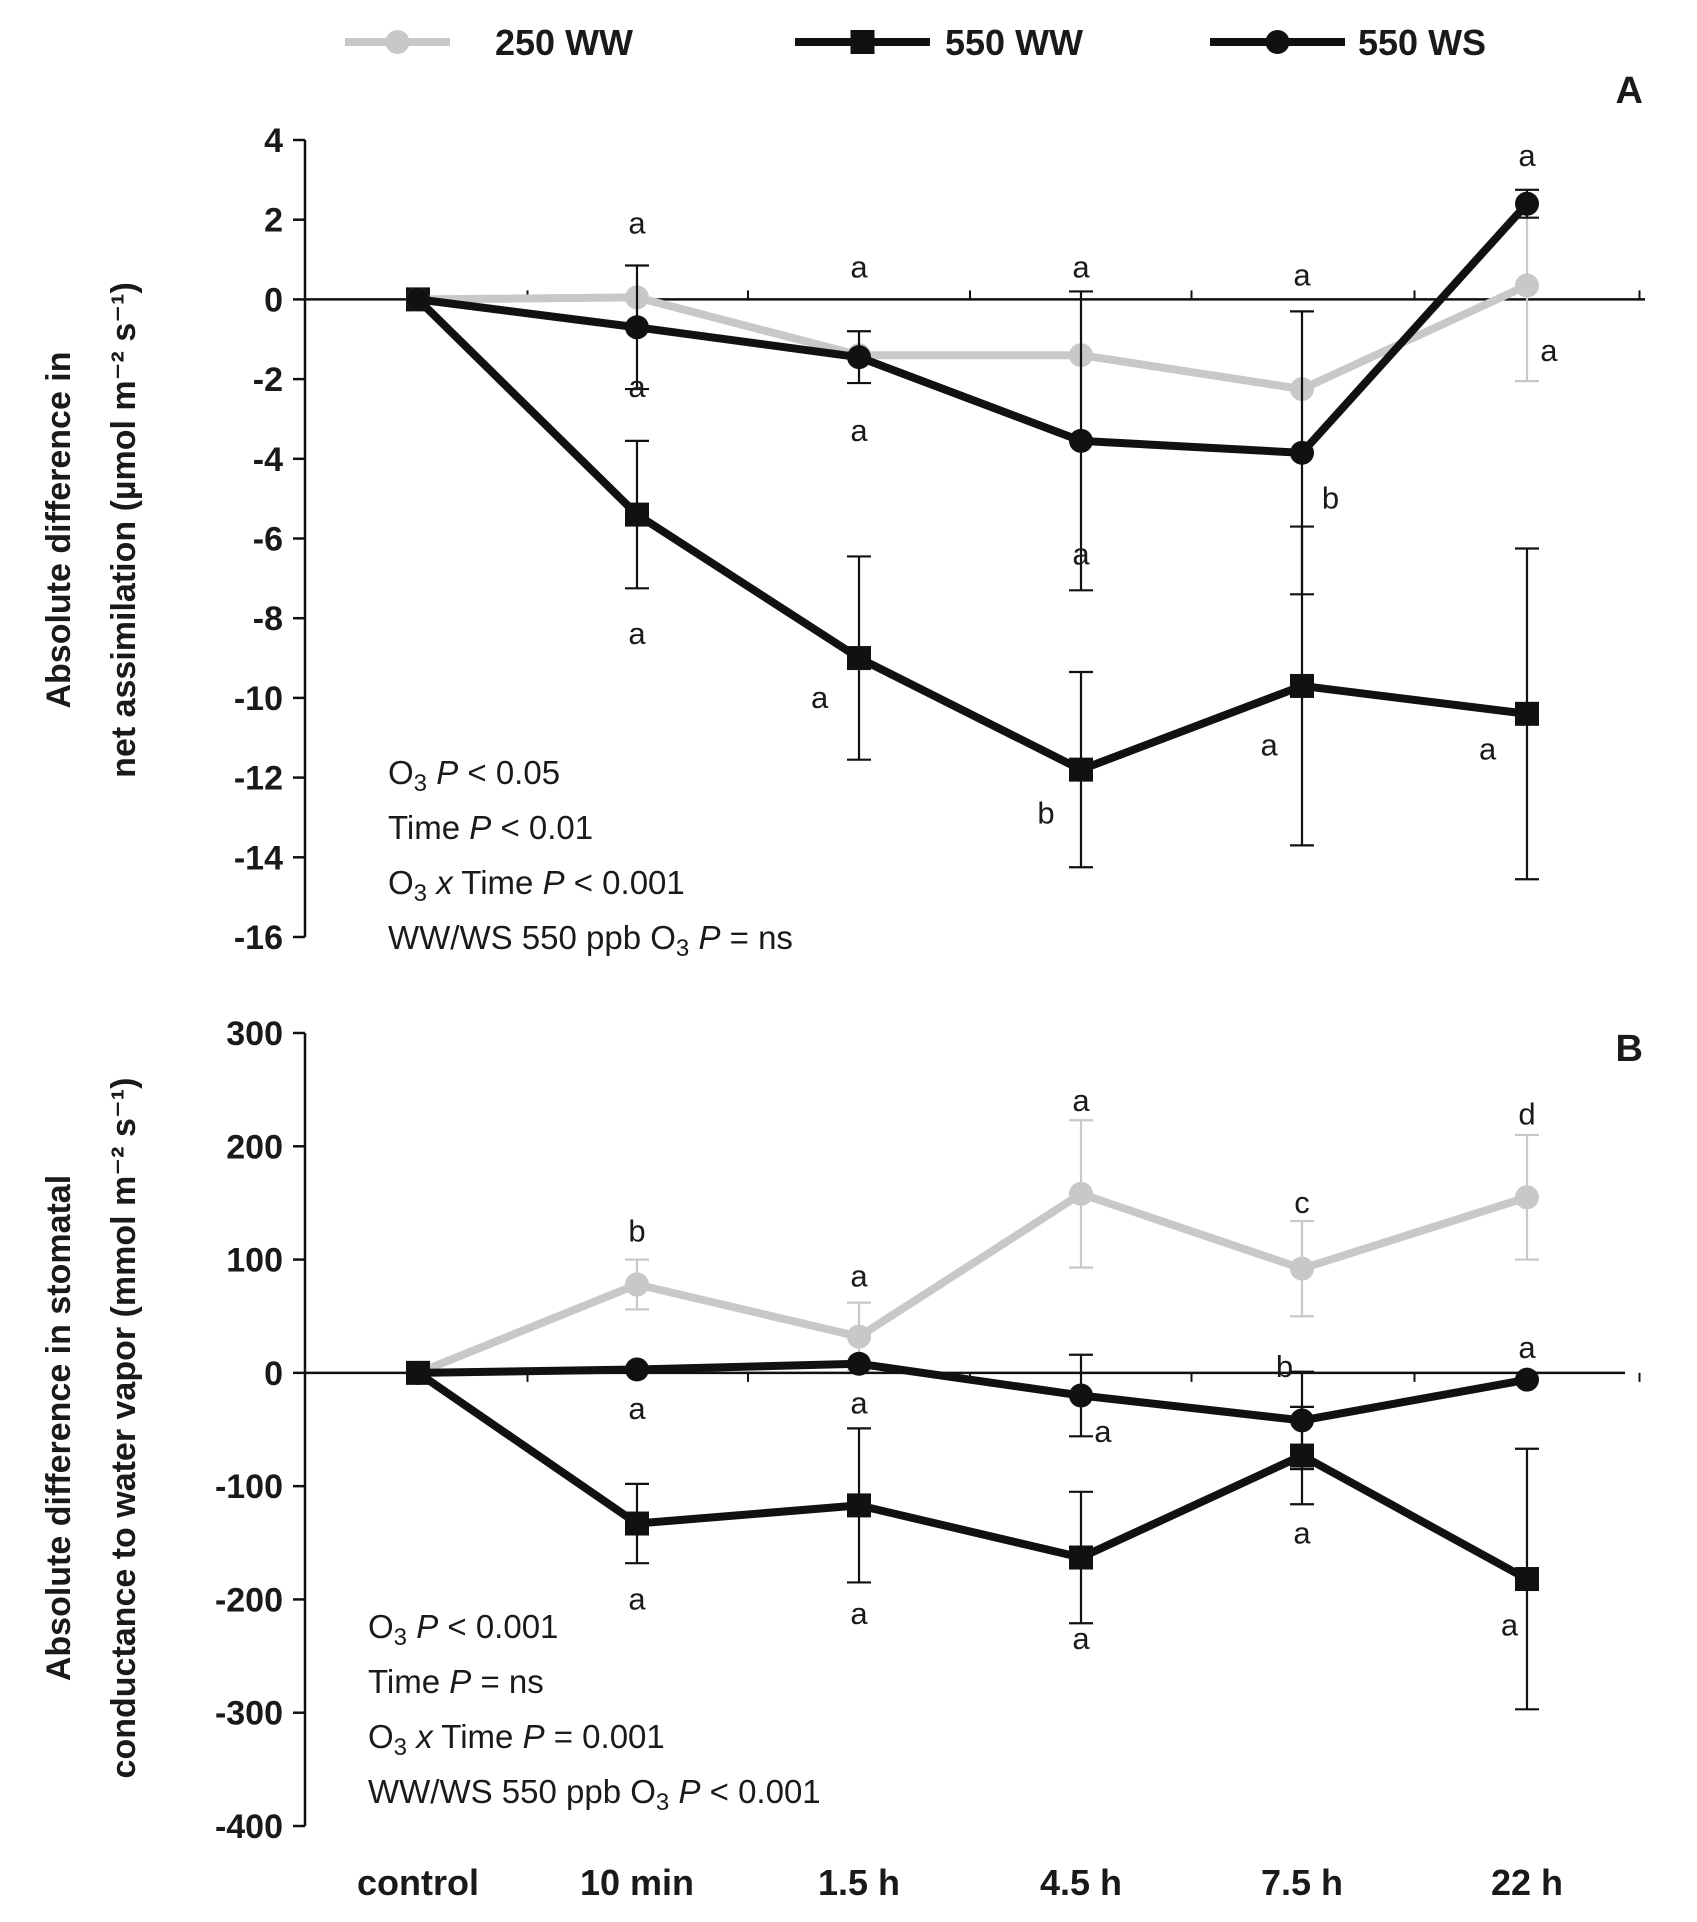 The width and height of the screenshot is (1697, 1922). Describe the element at coordinates (637, 1882) in the screenshot. I see `x-tick-label-10-min: 10 min` at that location.